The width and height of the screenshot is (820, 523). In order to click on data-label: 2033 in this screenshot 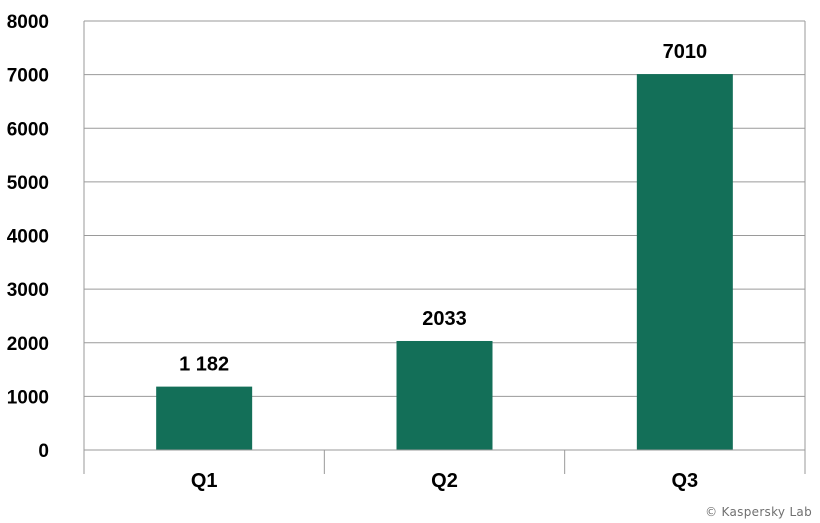, I will do `click(444, 319)`.